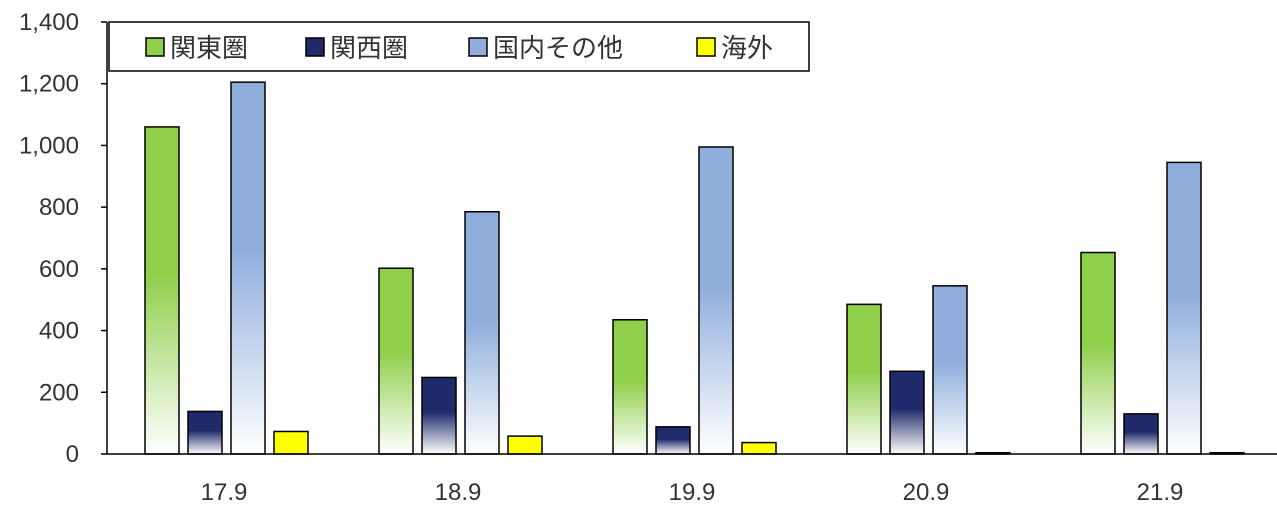 This screenshot has width=1277, height=512. I want to click on legend-box, so click(459, 46).